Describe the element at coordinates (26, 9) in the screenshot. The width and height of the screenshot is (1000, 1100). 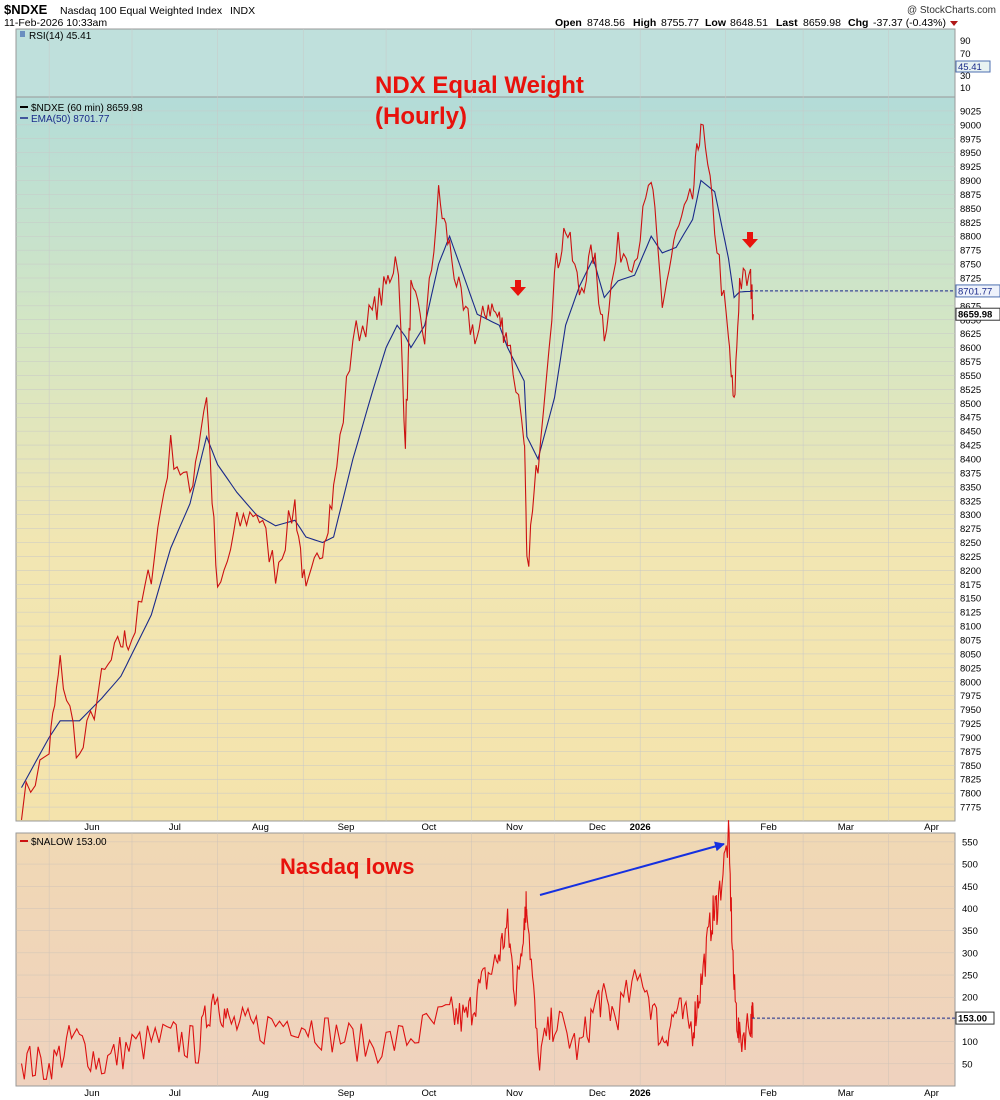
I see `symbol-label: $NDXE` at that location.